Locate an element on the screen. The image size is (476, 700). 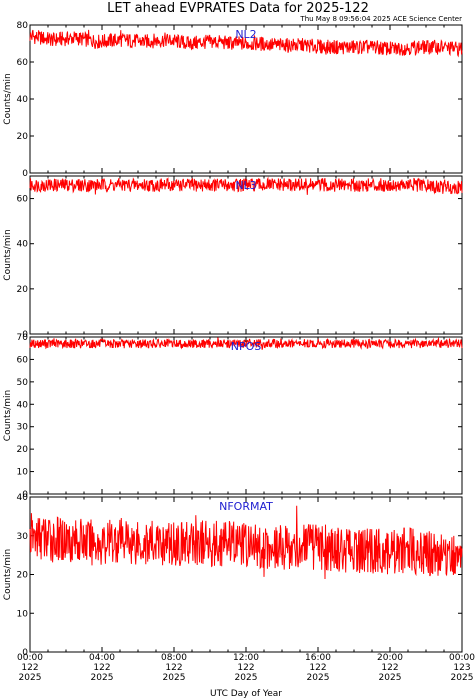
y-tick-label: 80 is located at coordinates (23, 26).